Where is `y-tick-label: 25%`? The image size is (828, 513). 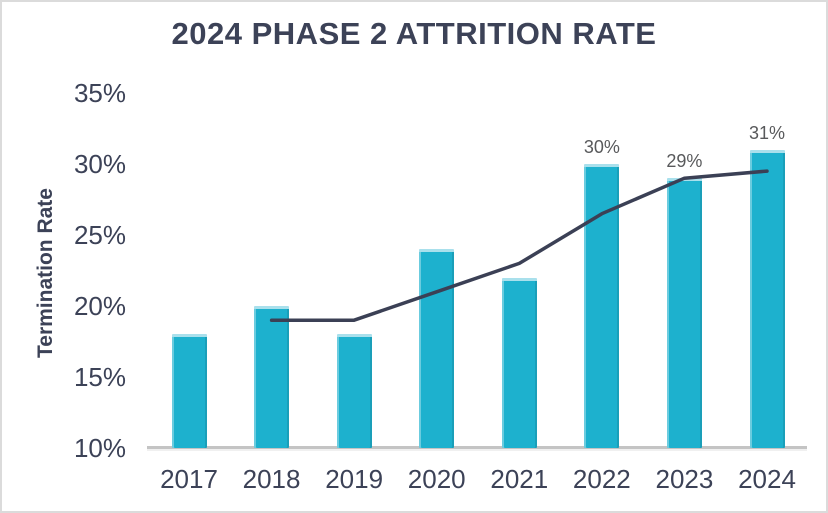
y-tick-label: 25% is located at coordinates (99, 235).